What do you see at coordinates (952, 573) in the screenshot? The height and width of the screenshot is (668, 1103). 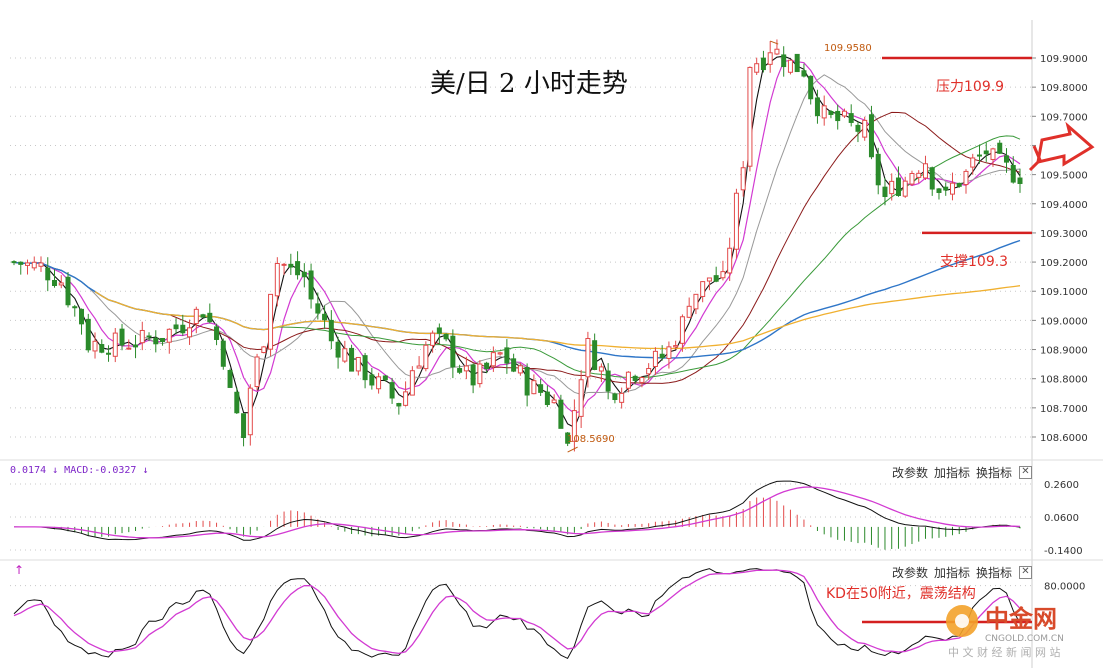 I see `kd-add-indicator-button: 加指标` at bounding box center [952, 573].